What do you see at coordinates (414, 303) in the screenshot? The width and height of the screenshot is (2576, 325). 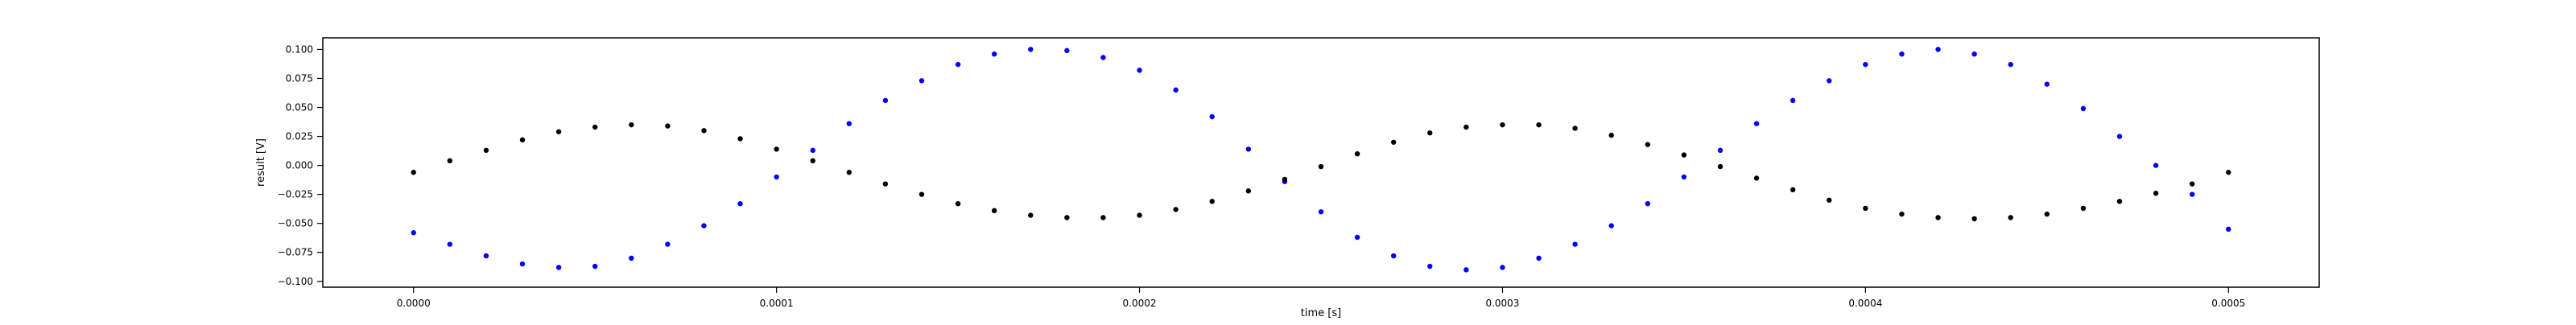 I see `x-tick-label: 0.0000` at bounding box center [414, 303].